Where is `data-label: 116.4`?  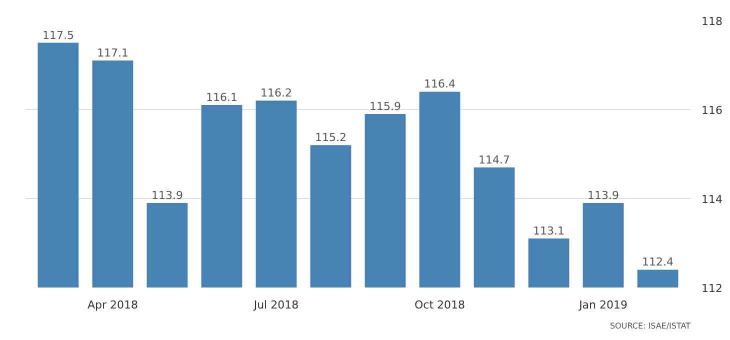 data-label: 116.4 is located at coordinates (440, 84).